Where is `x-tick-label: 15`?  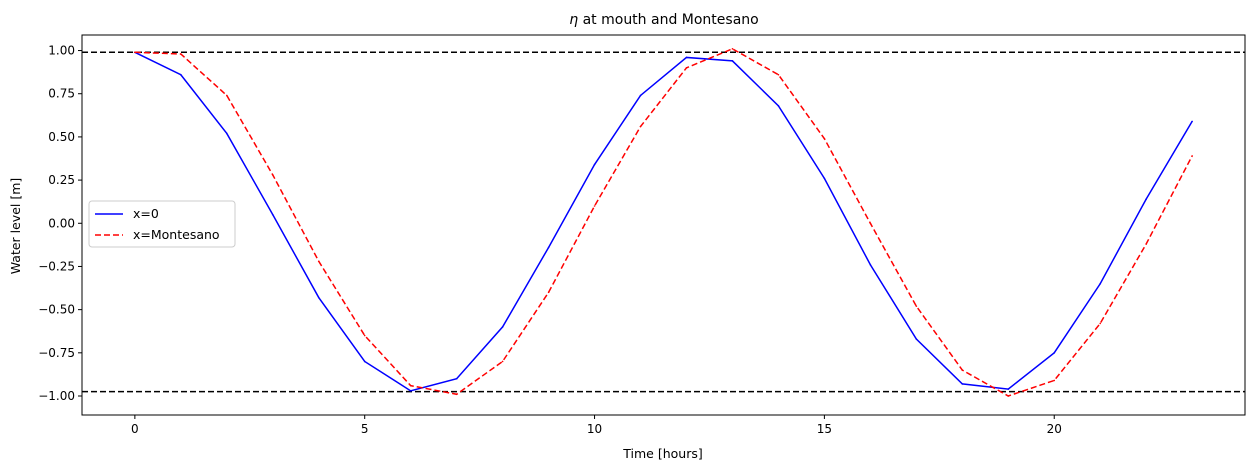
x-tick-label: 15 is located at coordinates (824, 429).